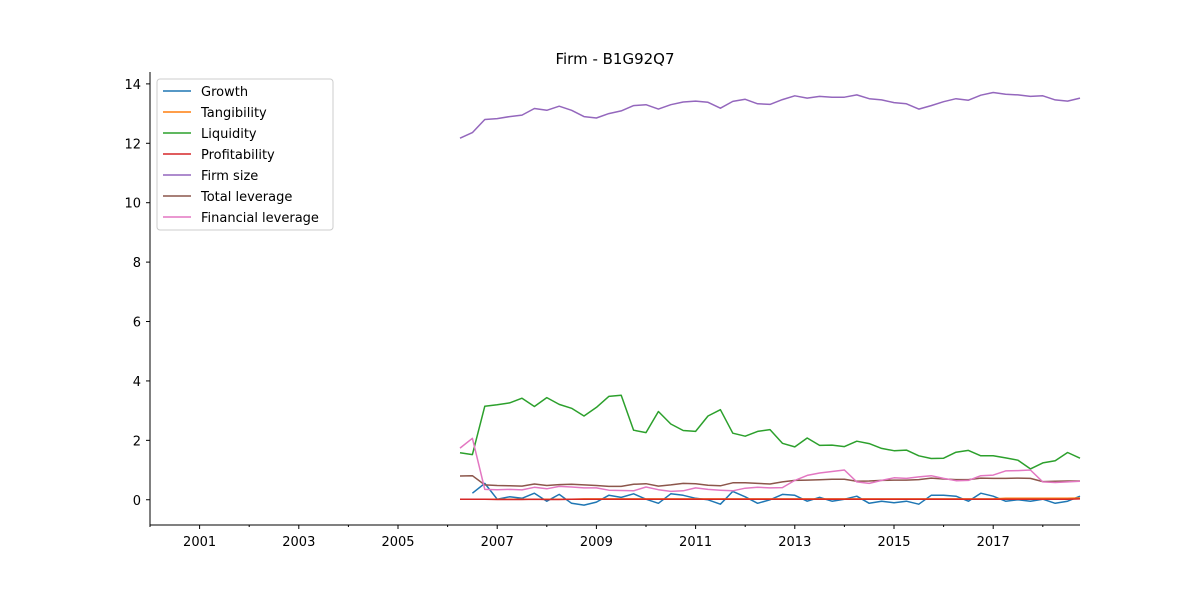  What do you see at coordinates (770, 115) in the screenshot?
I see `series-line-firm-size` at bounding box center [770, 115].